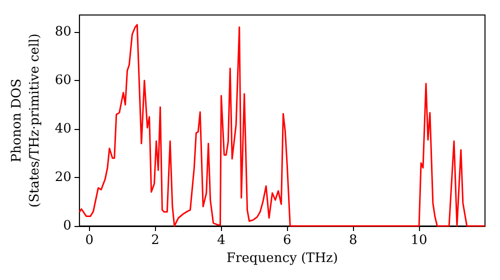 Image resolution: width=500 pixels, height=280 pixels. Describe the element at coordinates (26, 120) in the screenshot. I see `y-axis-title: Phonon DOS (States/THz·primitive cell)` at that location.